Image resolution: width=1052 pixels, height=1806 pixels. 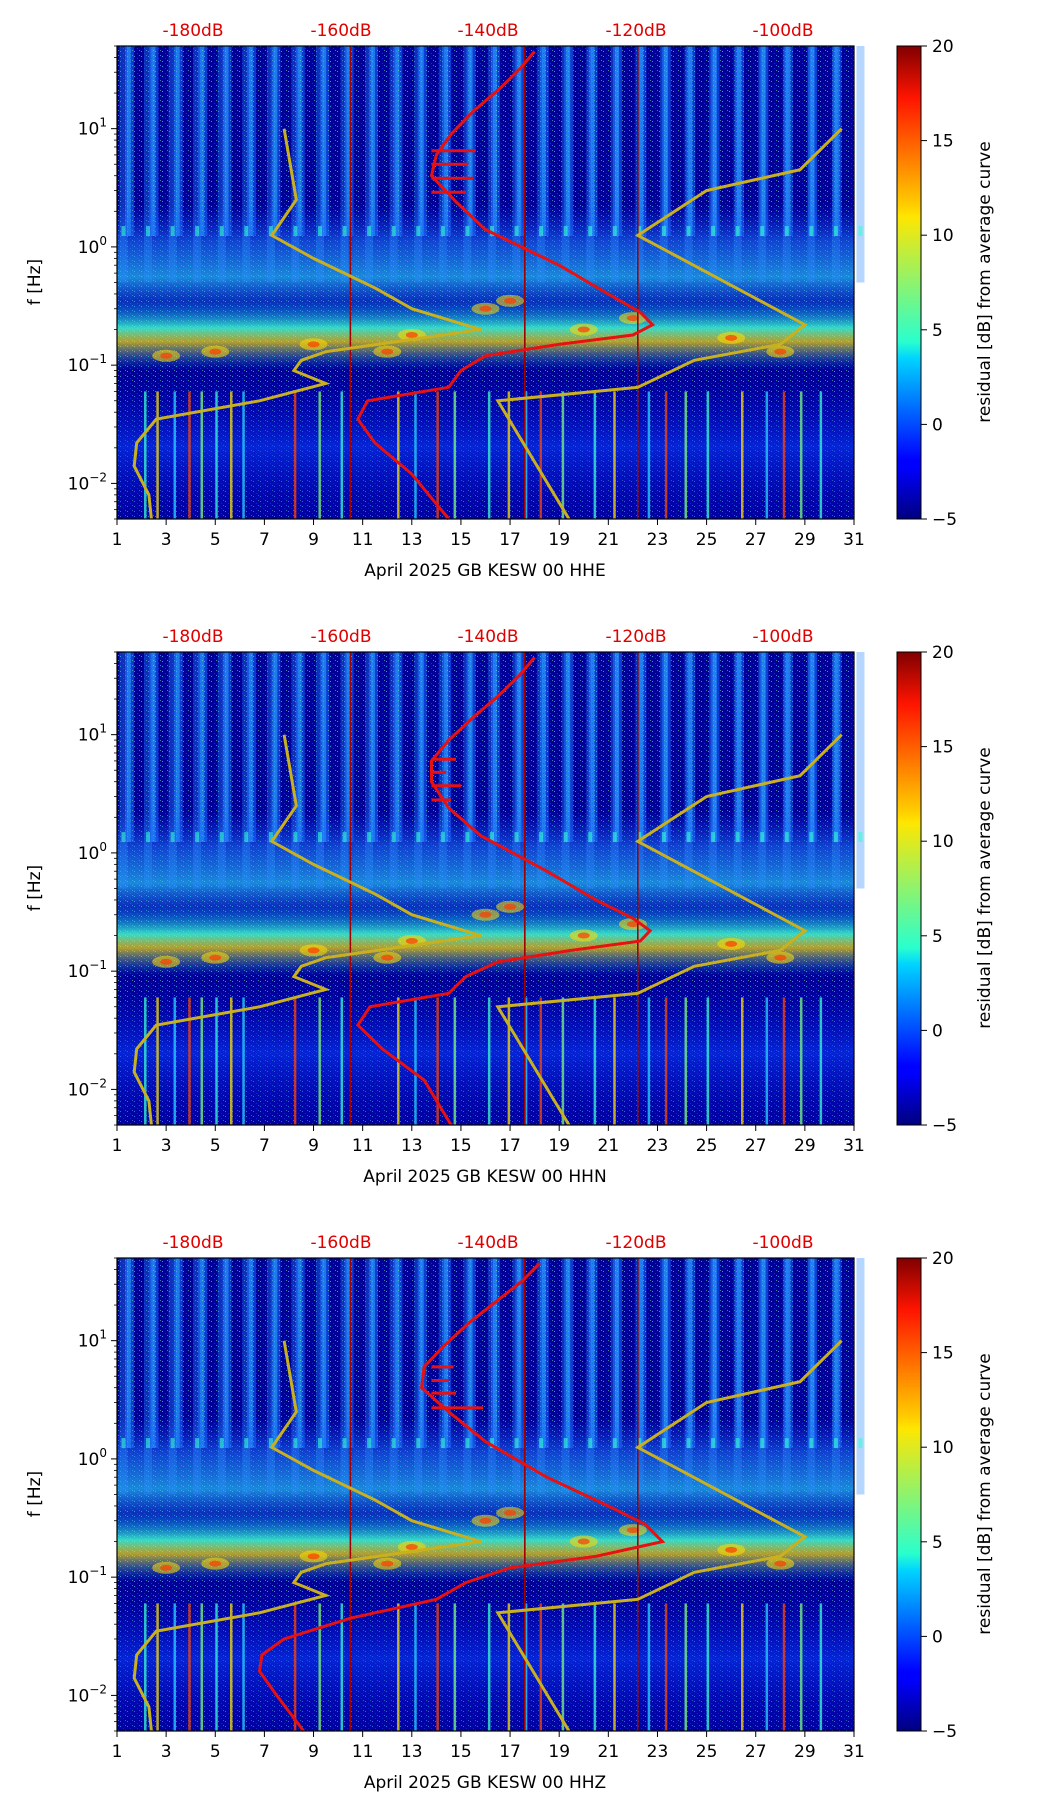 I want to click on x-axis-label: April 2025 GB KESW 00 HHZ, so click(x=485, y=1783).